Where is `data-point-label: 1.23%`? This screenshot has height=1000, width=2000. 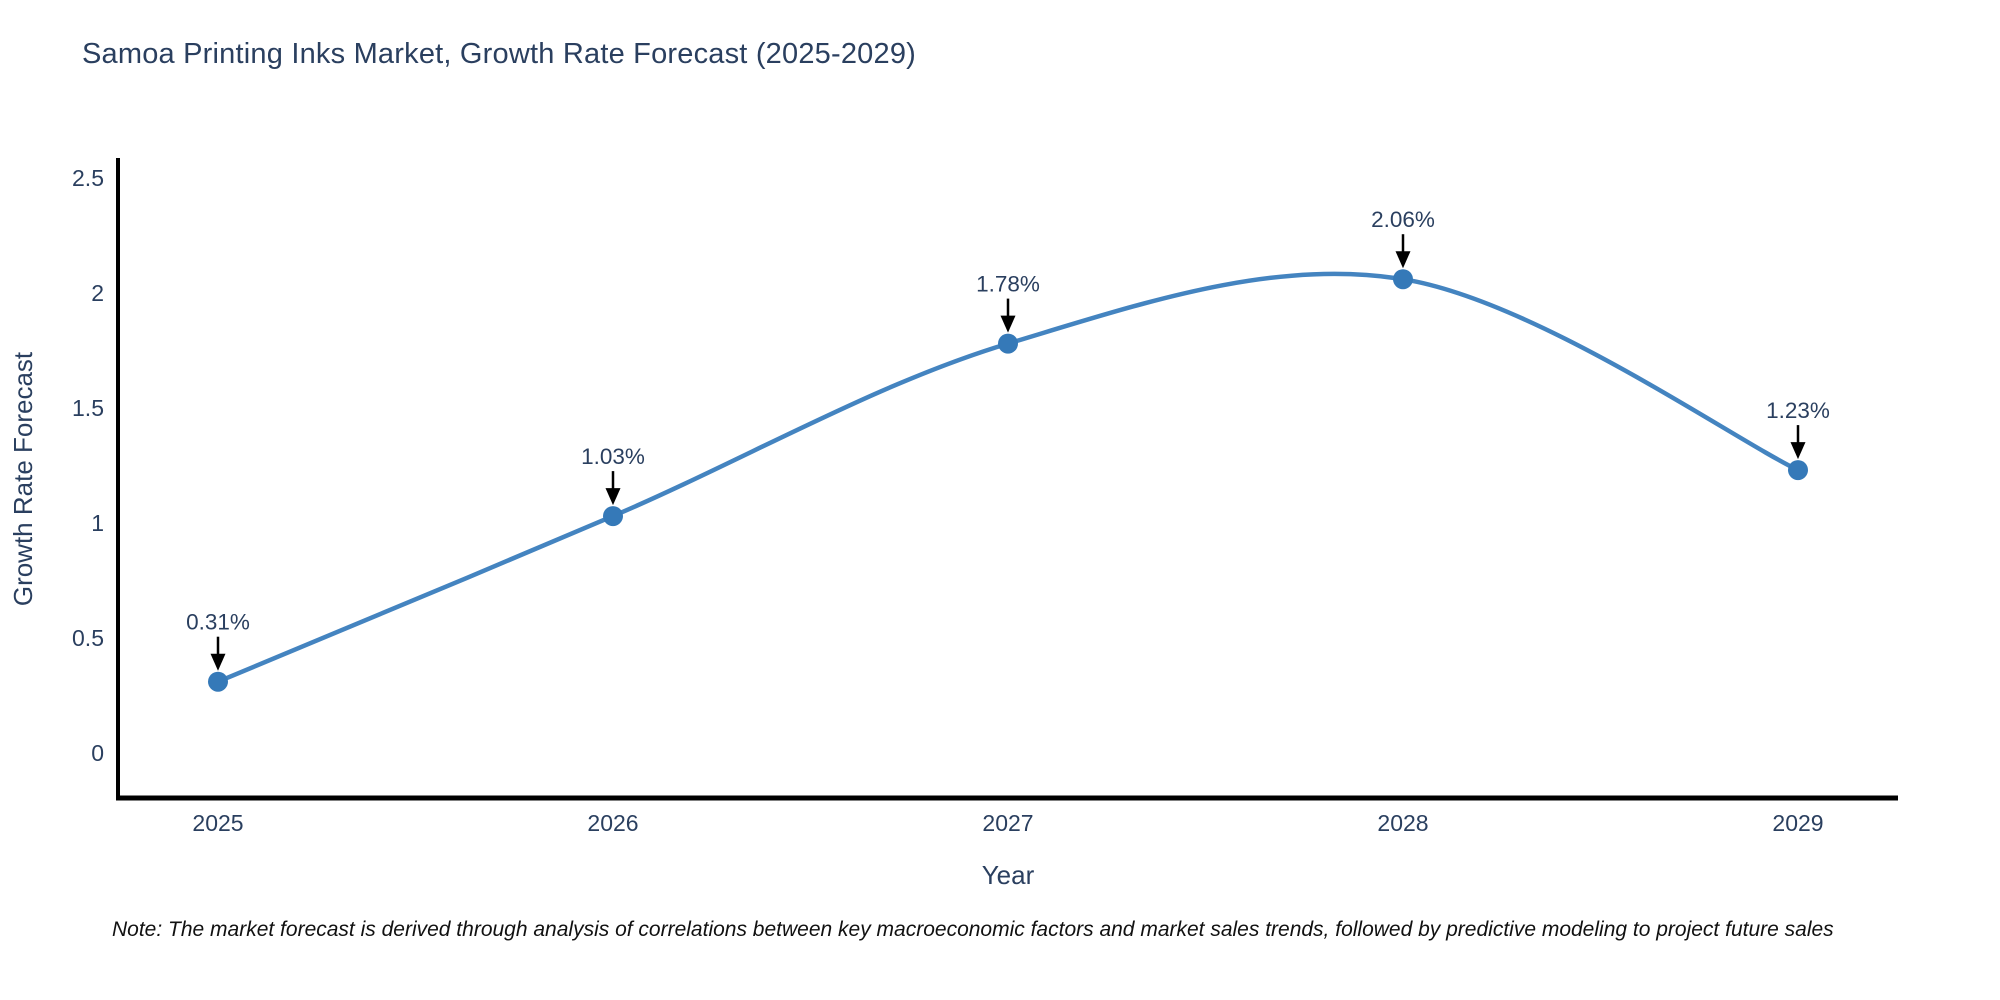
data-point-label: 1.23% is located at coordinates (1798, 410).